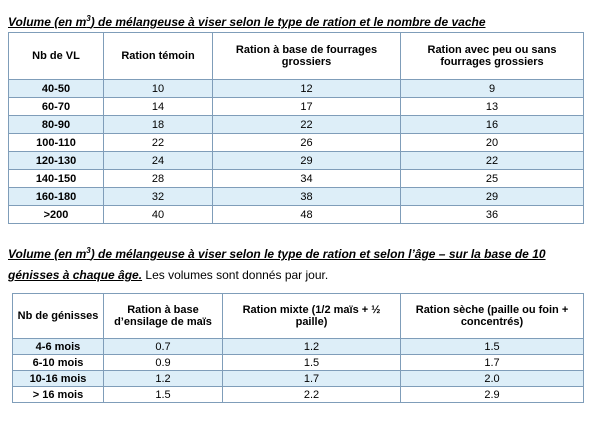  What do you see at coordinates (58, 362) in the screenshot?
I see `cell: 6-10 mois` at bounding box center [58, 362].